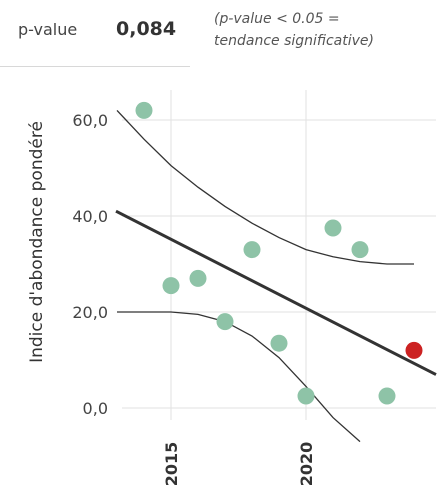 The image size is (438, 496). What do you see at coordinates (146, 29) in the screenshot?
I see `pvalue-value: 0,084` at bounding box center [146, 29].